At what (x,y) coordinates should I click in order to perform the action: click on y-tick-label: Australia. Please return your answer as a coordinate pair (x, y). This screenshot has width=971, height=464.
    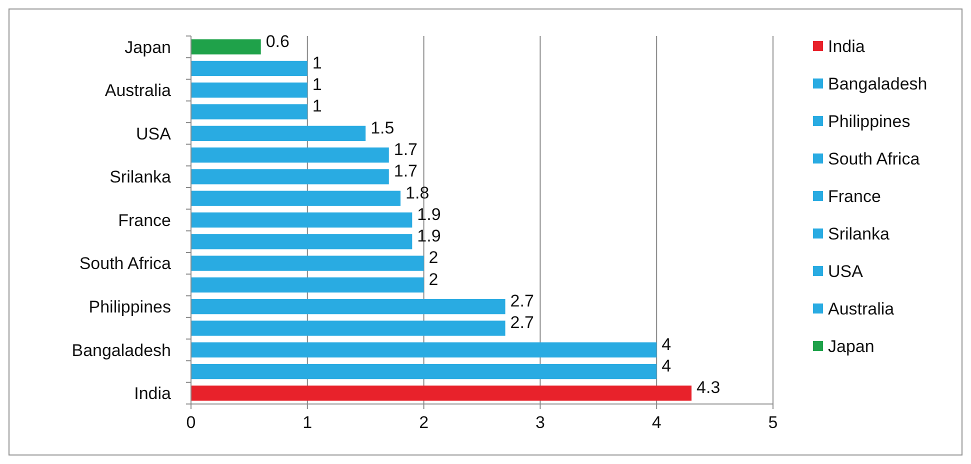
    Looking at the image, I should click on (138, 90).